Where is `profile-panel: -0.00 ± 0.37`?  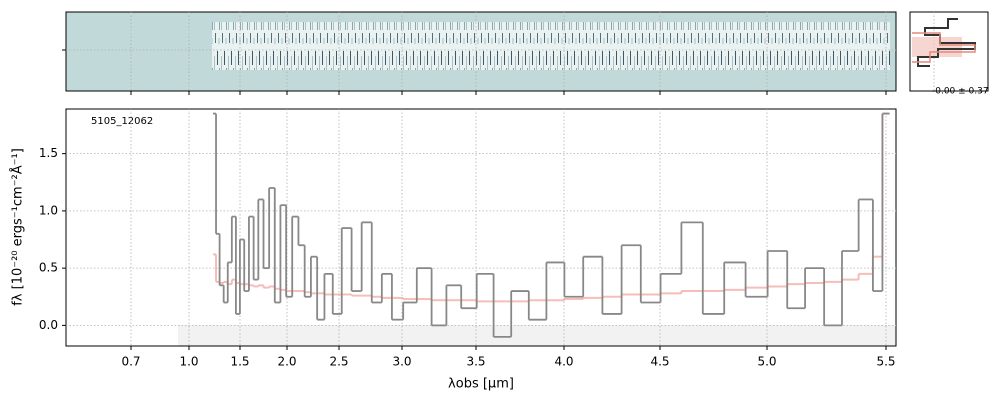 profile-panel: -0.00 ± 0.37 is located at coordinates (949, 54).